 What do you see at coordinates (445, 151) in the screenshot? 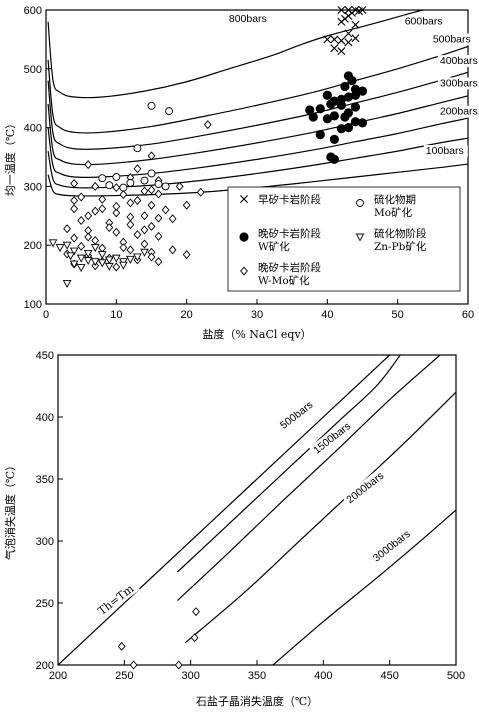
I see `isobar-label: 100bars` at bounding box center [445, 151].